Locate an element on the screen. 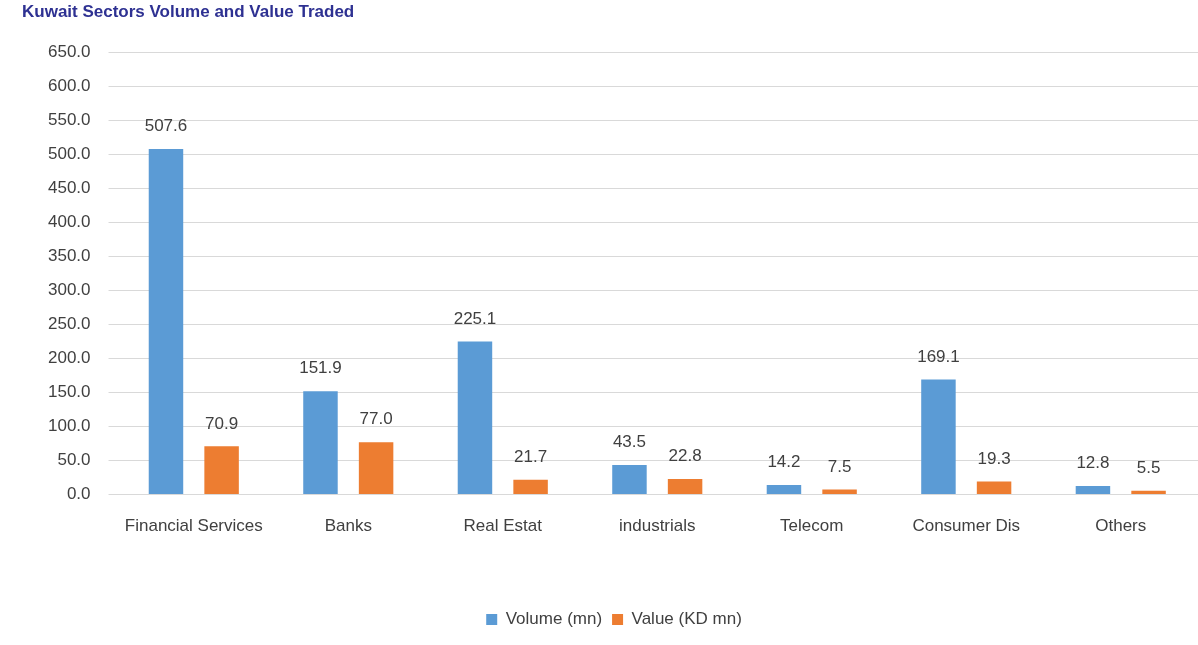 The image size is (1198, 645). text: 22.8 is located at coordinates (685, 456).